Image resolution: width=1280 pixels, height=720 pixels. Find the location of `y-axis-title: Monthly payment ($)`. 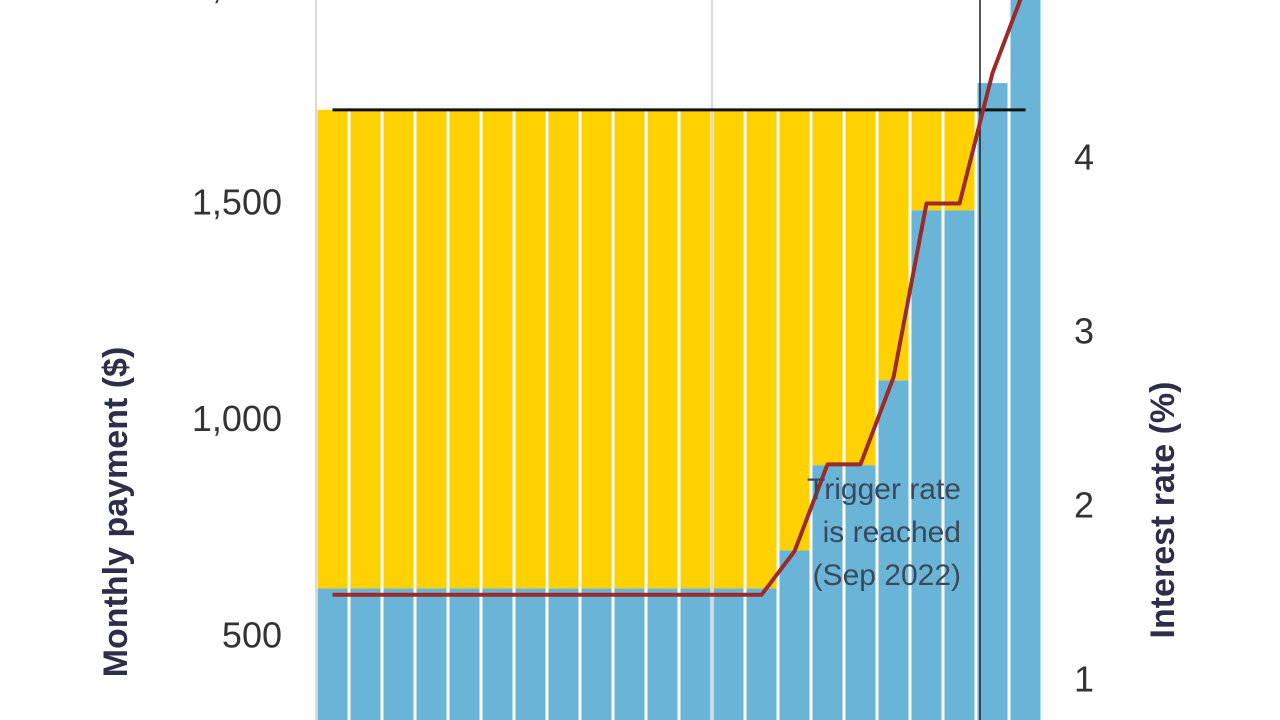

y-axis-title: Monthly payment ($) is located at coordinates (116, 512).